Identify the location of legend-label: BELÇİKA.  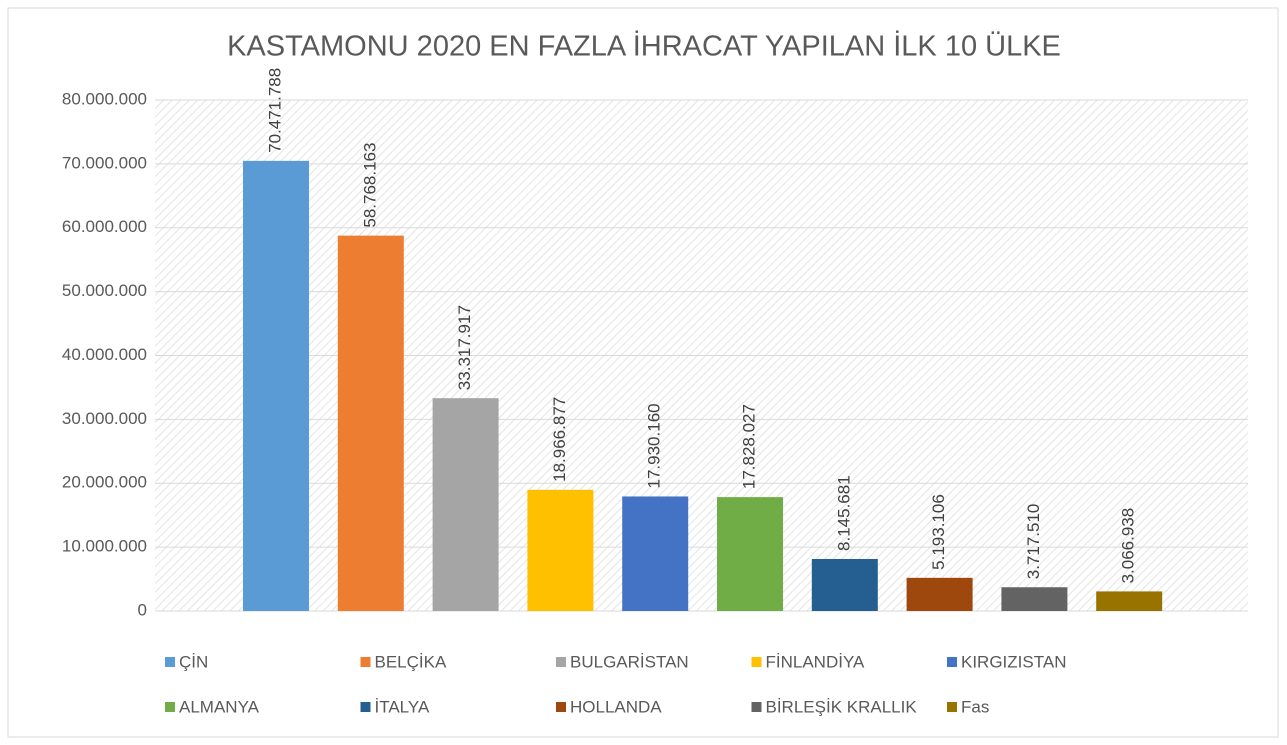
(411, 661).